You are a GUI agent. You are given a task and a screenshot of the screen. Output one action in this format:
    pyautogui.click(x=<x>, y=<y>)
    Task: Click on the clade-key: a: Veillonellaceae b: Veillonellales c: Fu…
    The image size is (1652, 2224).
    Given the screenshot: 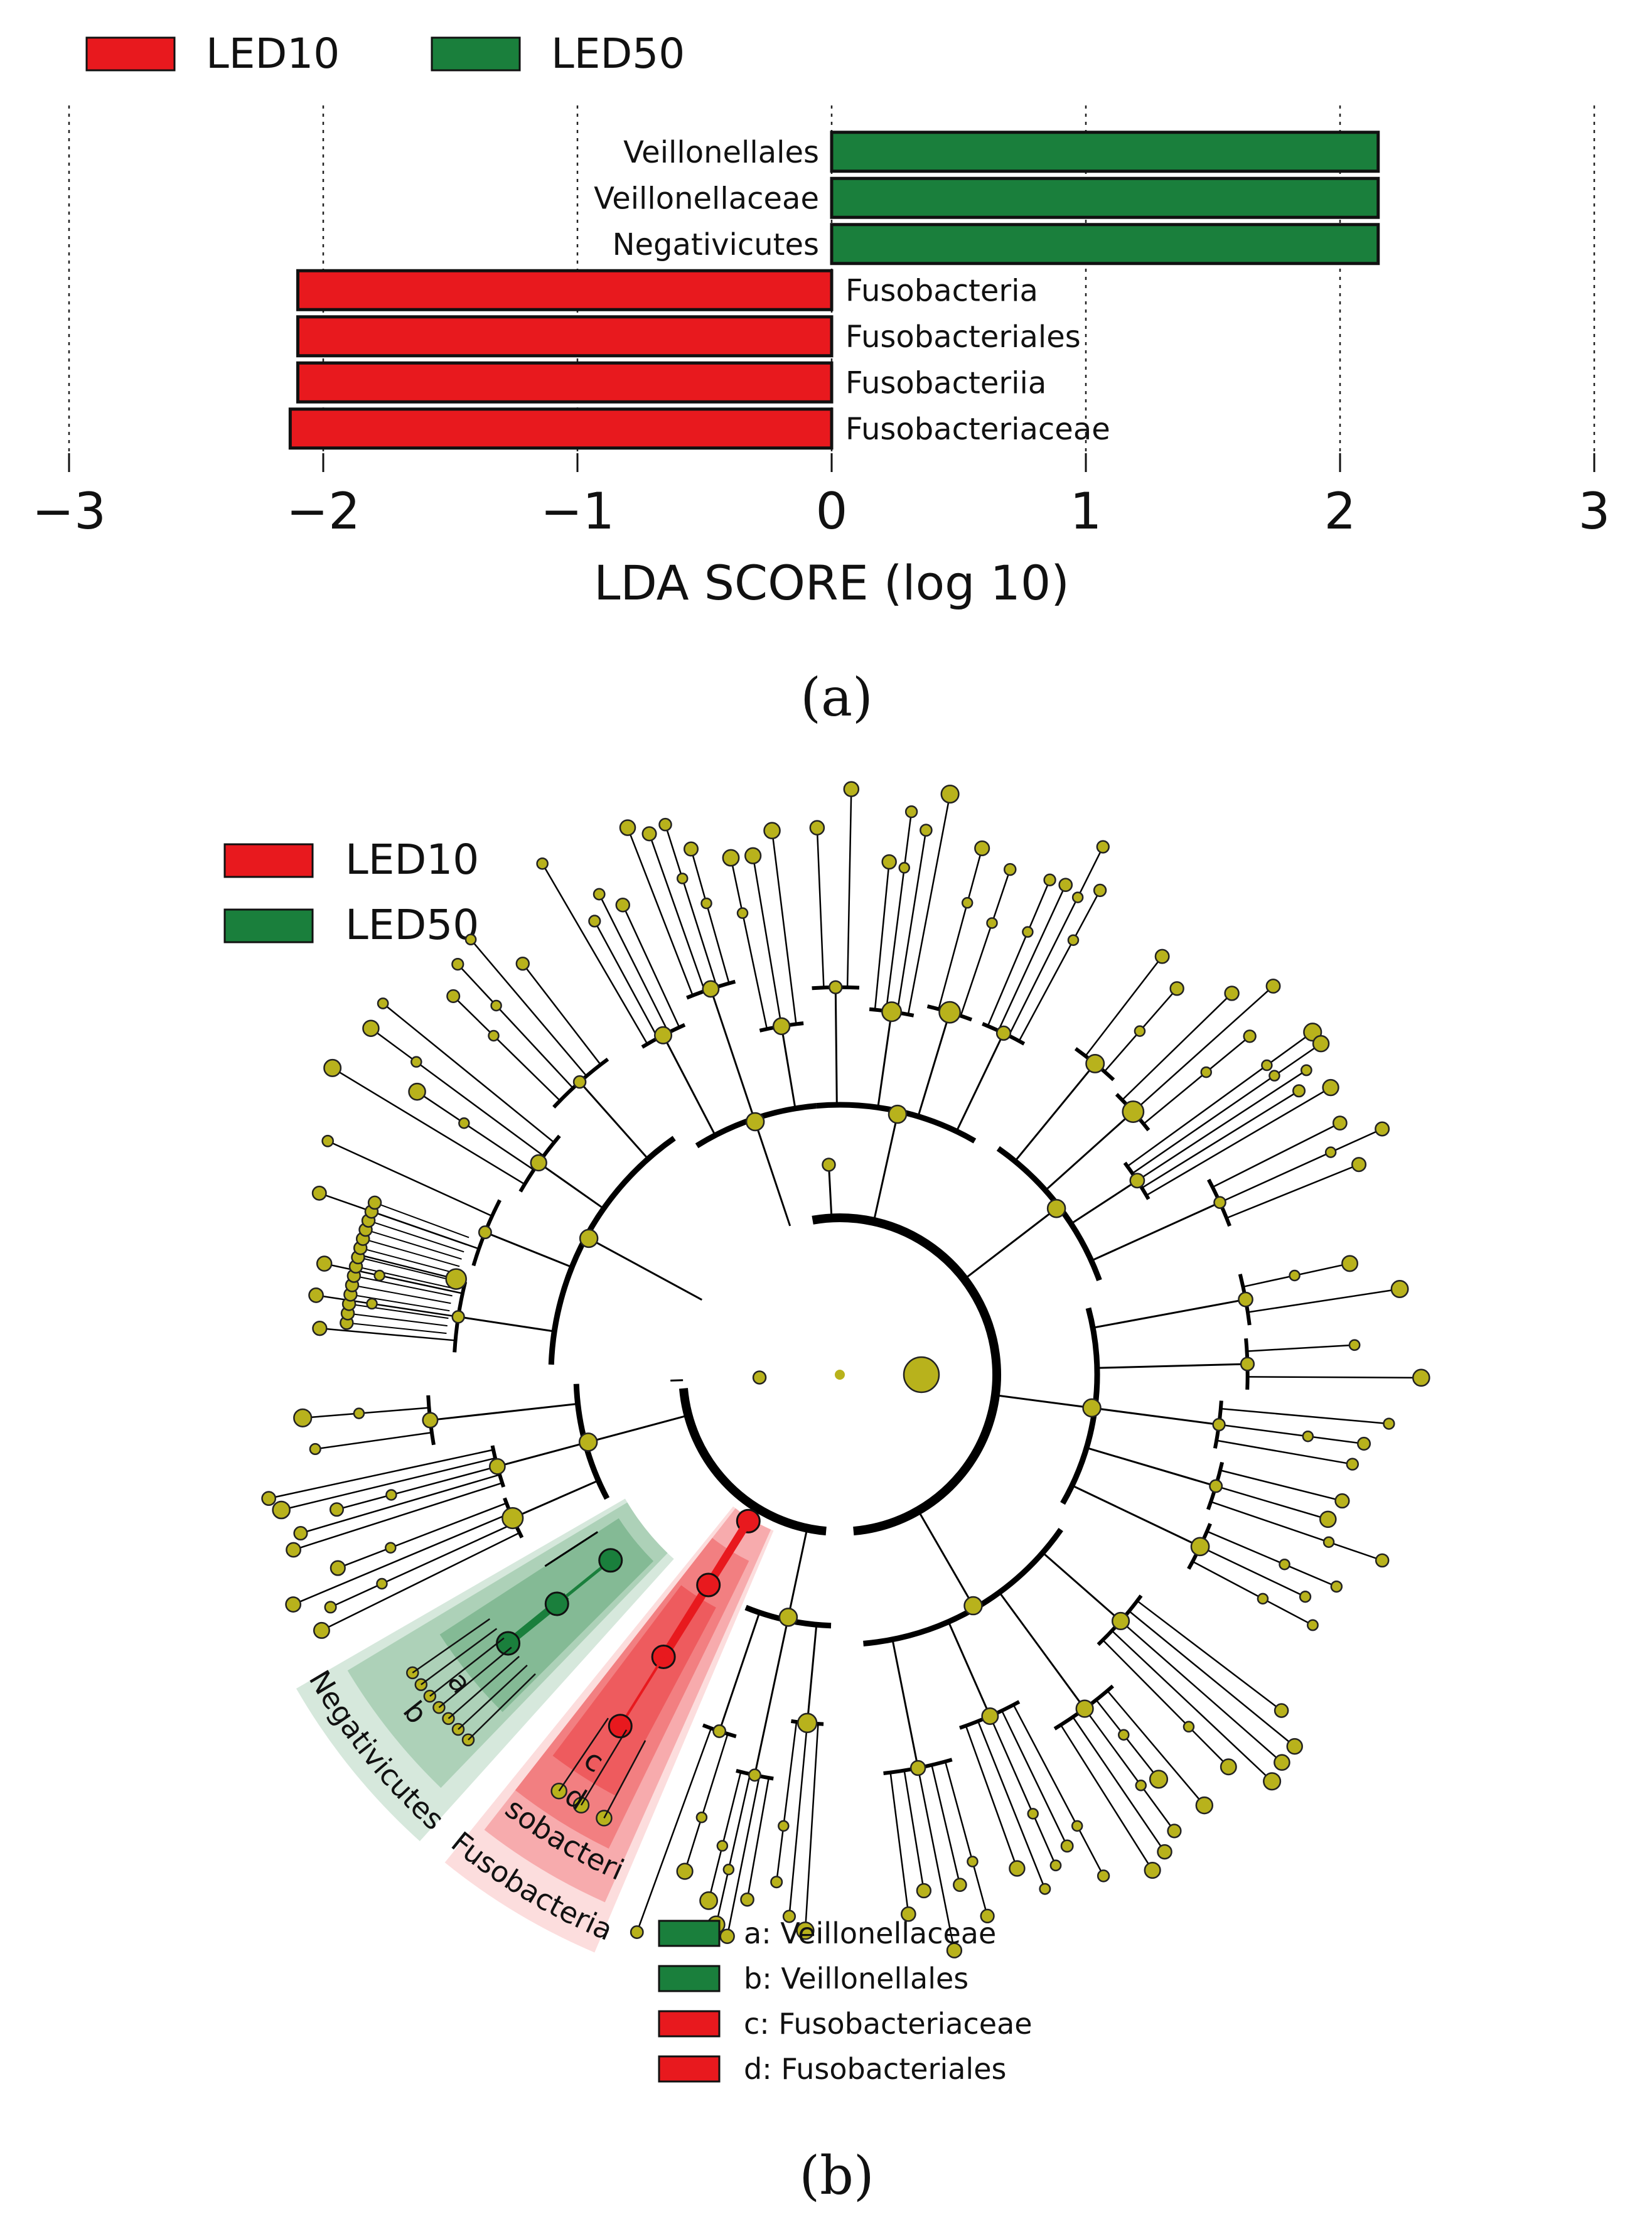 What is the action you would take?
    pyautogui.click(x=845, y=2001)
    